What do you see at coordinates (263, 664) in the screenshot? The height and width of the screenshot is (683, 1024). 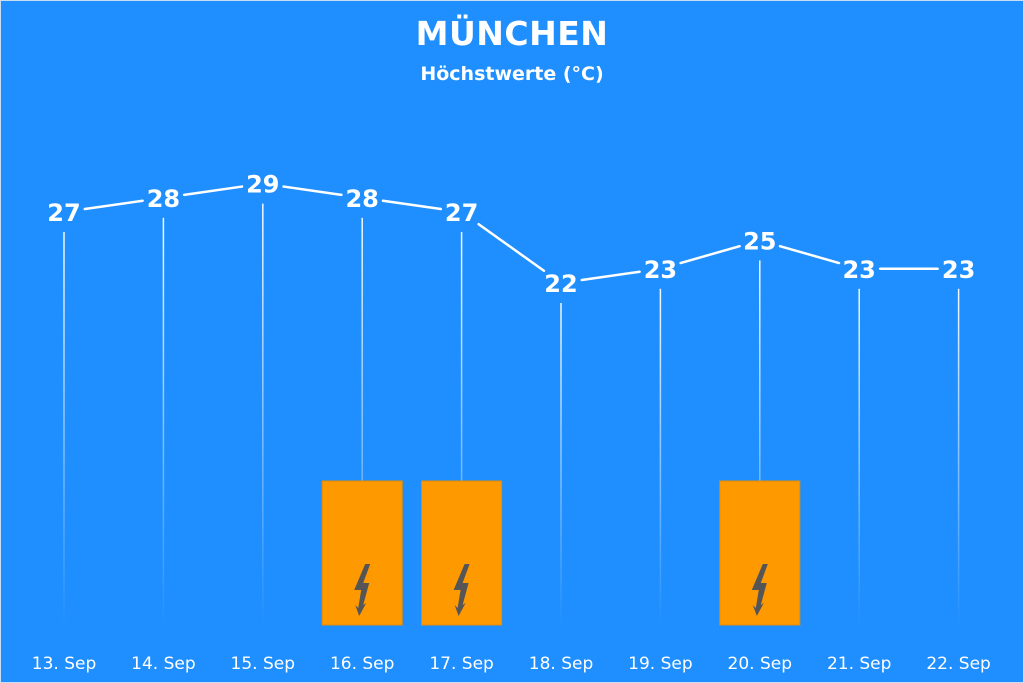 I see `x-tick-label: 15. Sep` at bounding box center [263, 664].